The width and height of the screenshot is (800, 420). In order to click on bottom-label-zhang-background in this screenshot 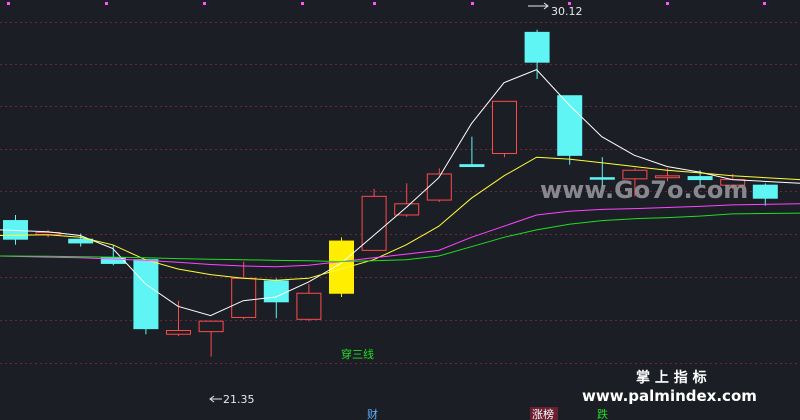, I will do `click(544, 413)`.